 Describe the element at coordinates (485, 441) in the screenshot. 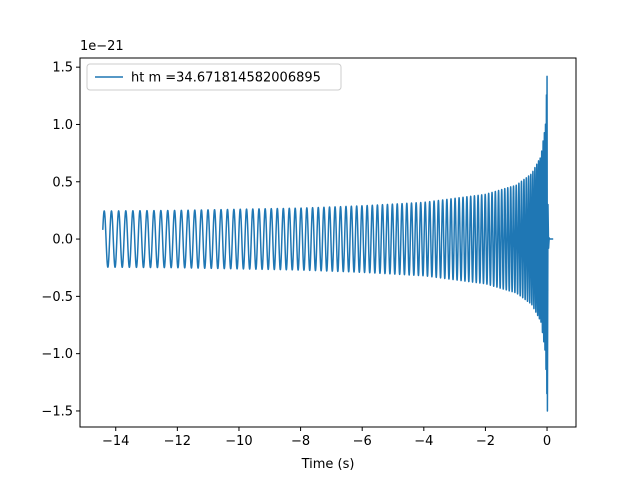

I see `x-tick-label: −2` at that location.